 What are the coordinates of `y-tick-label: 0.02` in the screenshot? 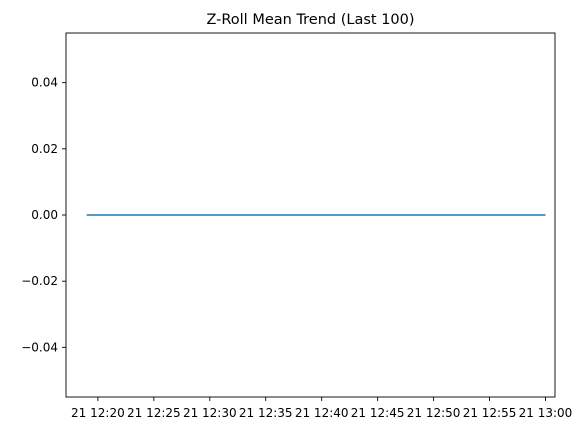 It's located at (44, 149).